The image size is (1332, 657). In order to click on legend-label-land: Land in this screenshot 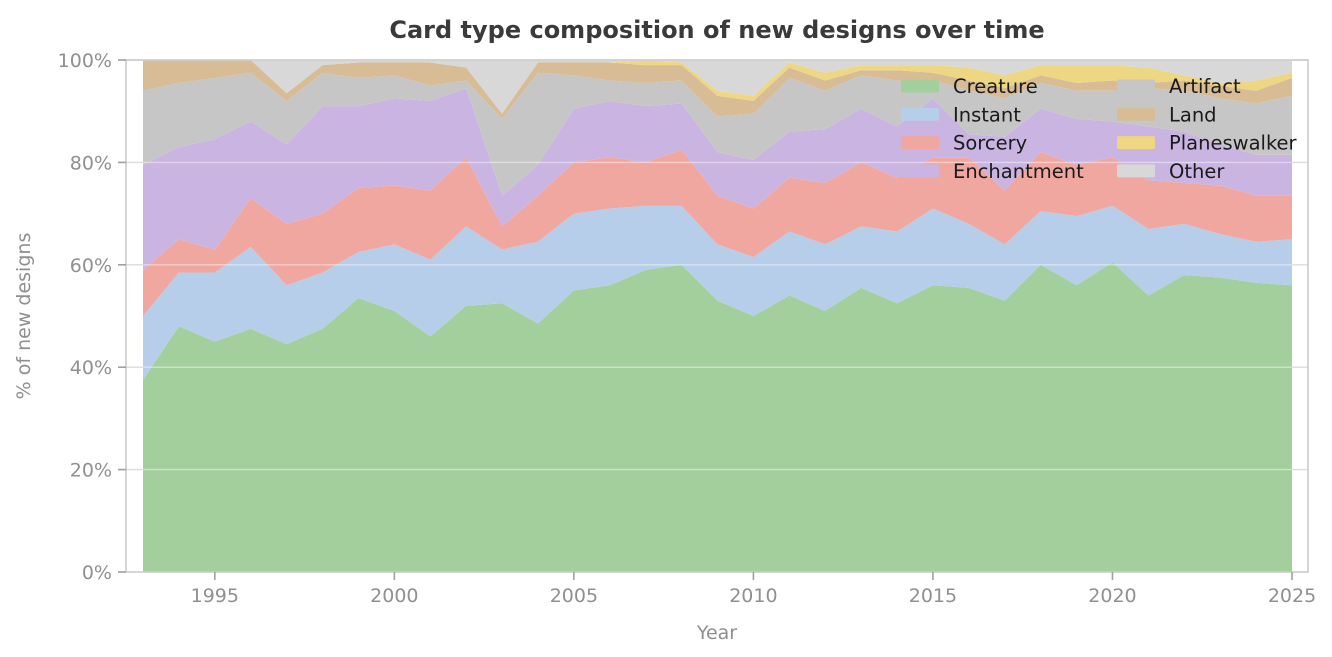, I will do `click(1193, 114)`.